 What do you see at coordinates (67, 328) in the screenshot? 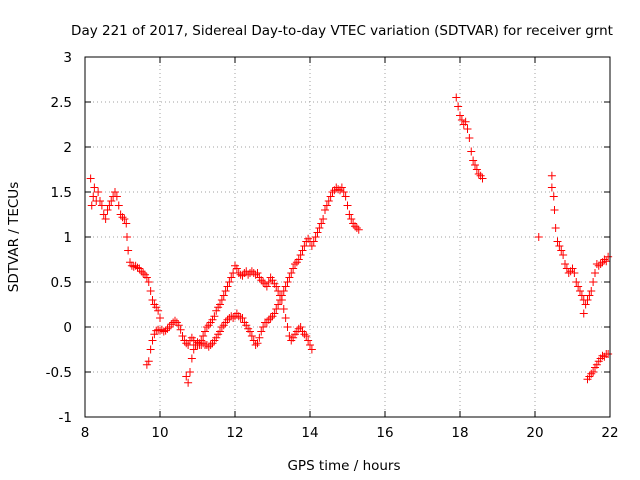
I see `y-tick-label: 0` at bounding box center [67, 328].